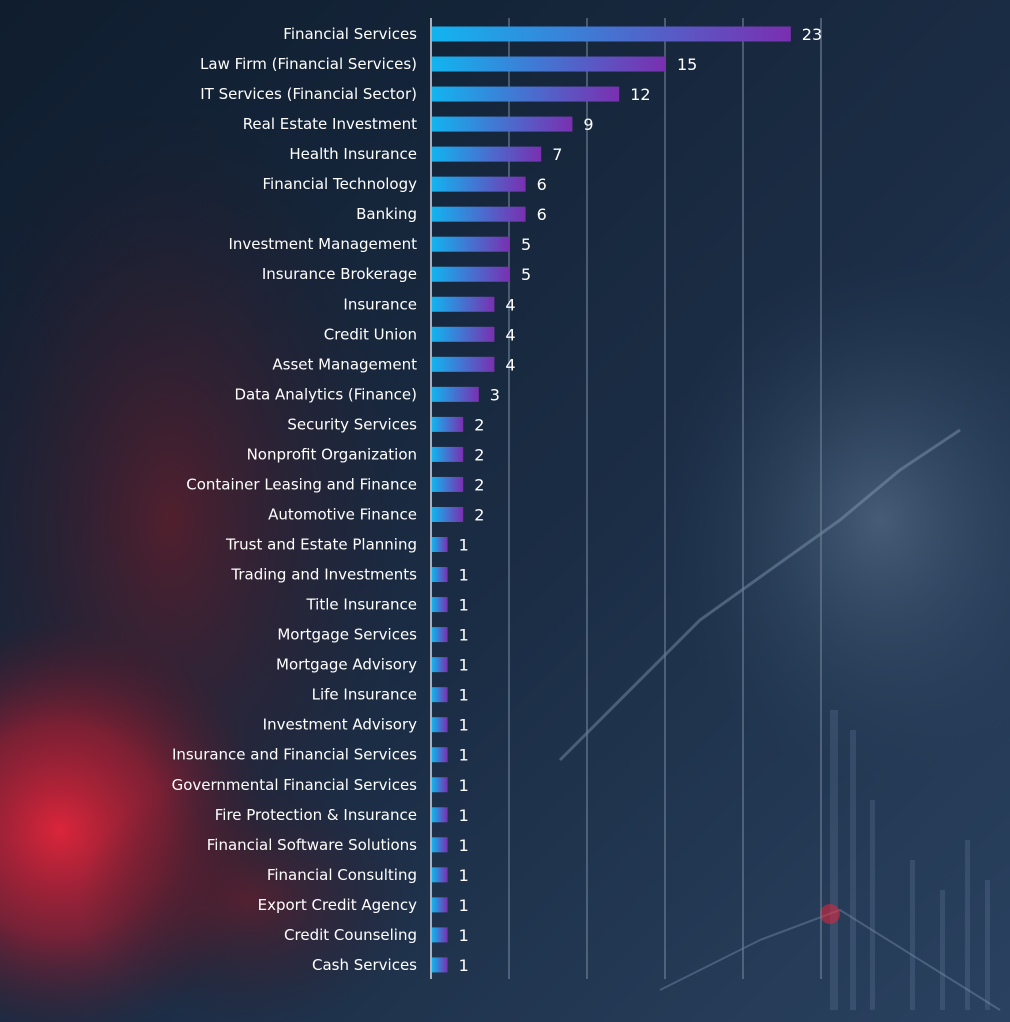 The height and width of the screenshot is (1022, 1010). Describe the element at coordinates (557, 154) in the screenshot. I see `value-label: 7` at that location.